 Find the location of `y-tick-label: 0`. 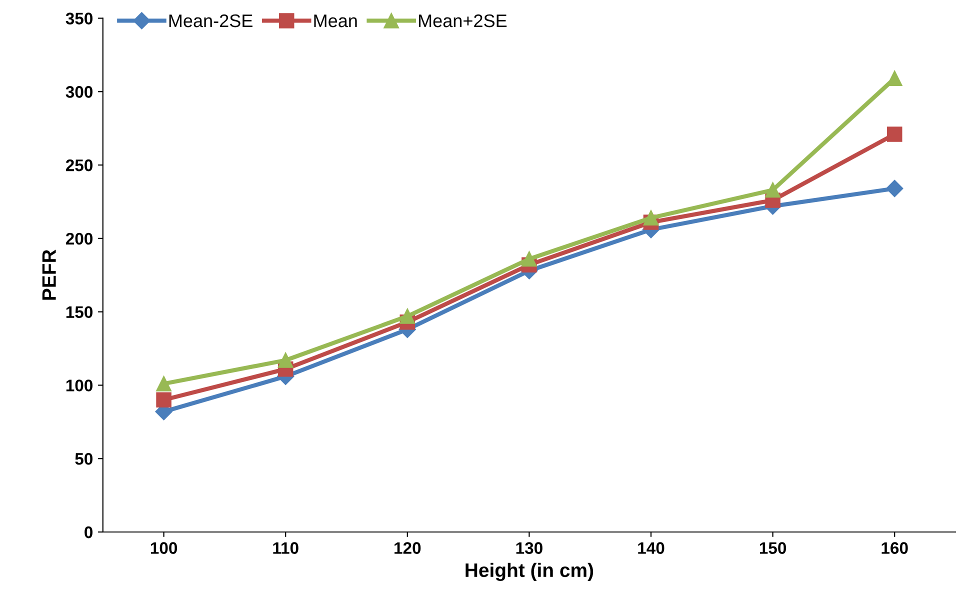

y-tick-label: 0 is located at coordinates (88, 532).